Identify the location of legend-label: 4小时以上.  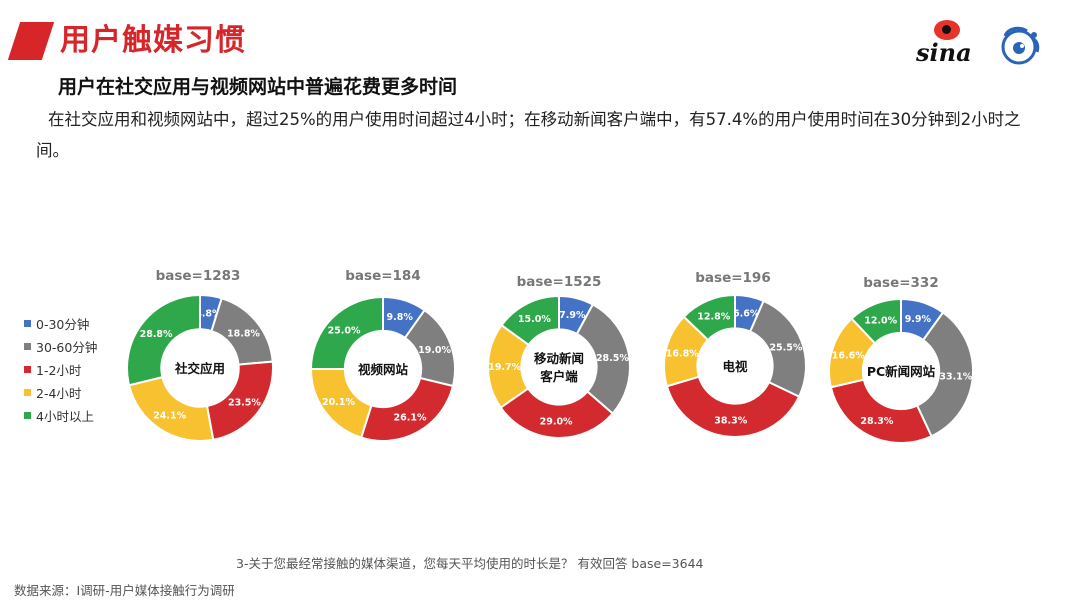
(65, 416).